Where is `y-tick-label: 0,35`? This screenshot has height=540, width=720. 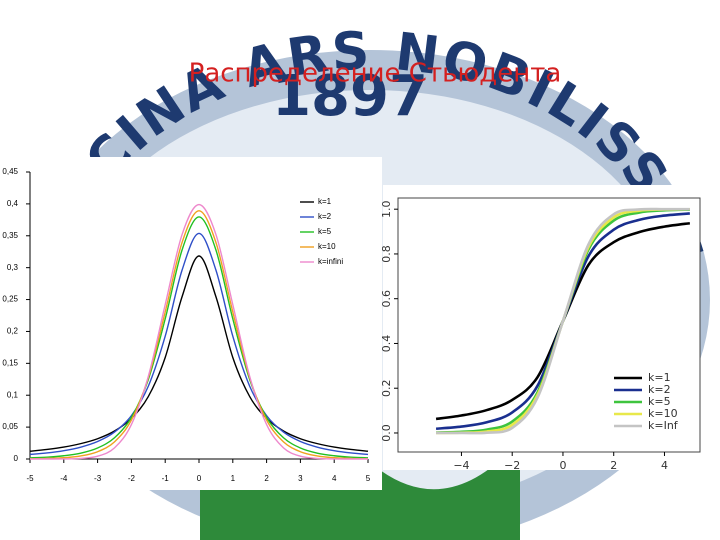 y-tick-label: 0,35 is located at coordinates (10, 235).